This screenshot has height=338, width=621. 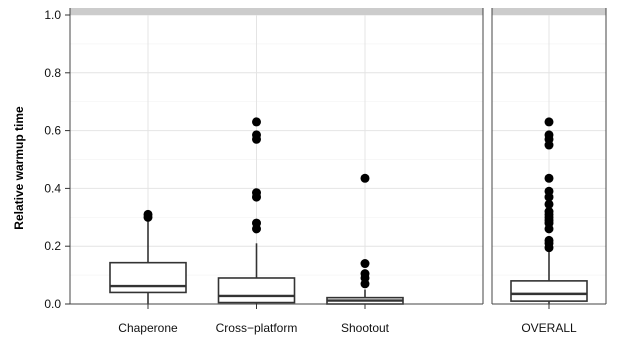 What do you see at coordinates (52, 188) in the screenshot?
I see `y-tick-label: 0.4` at bounding box center [52, 188].